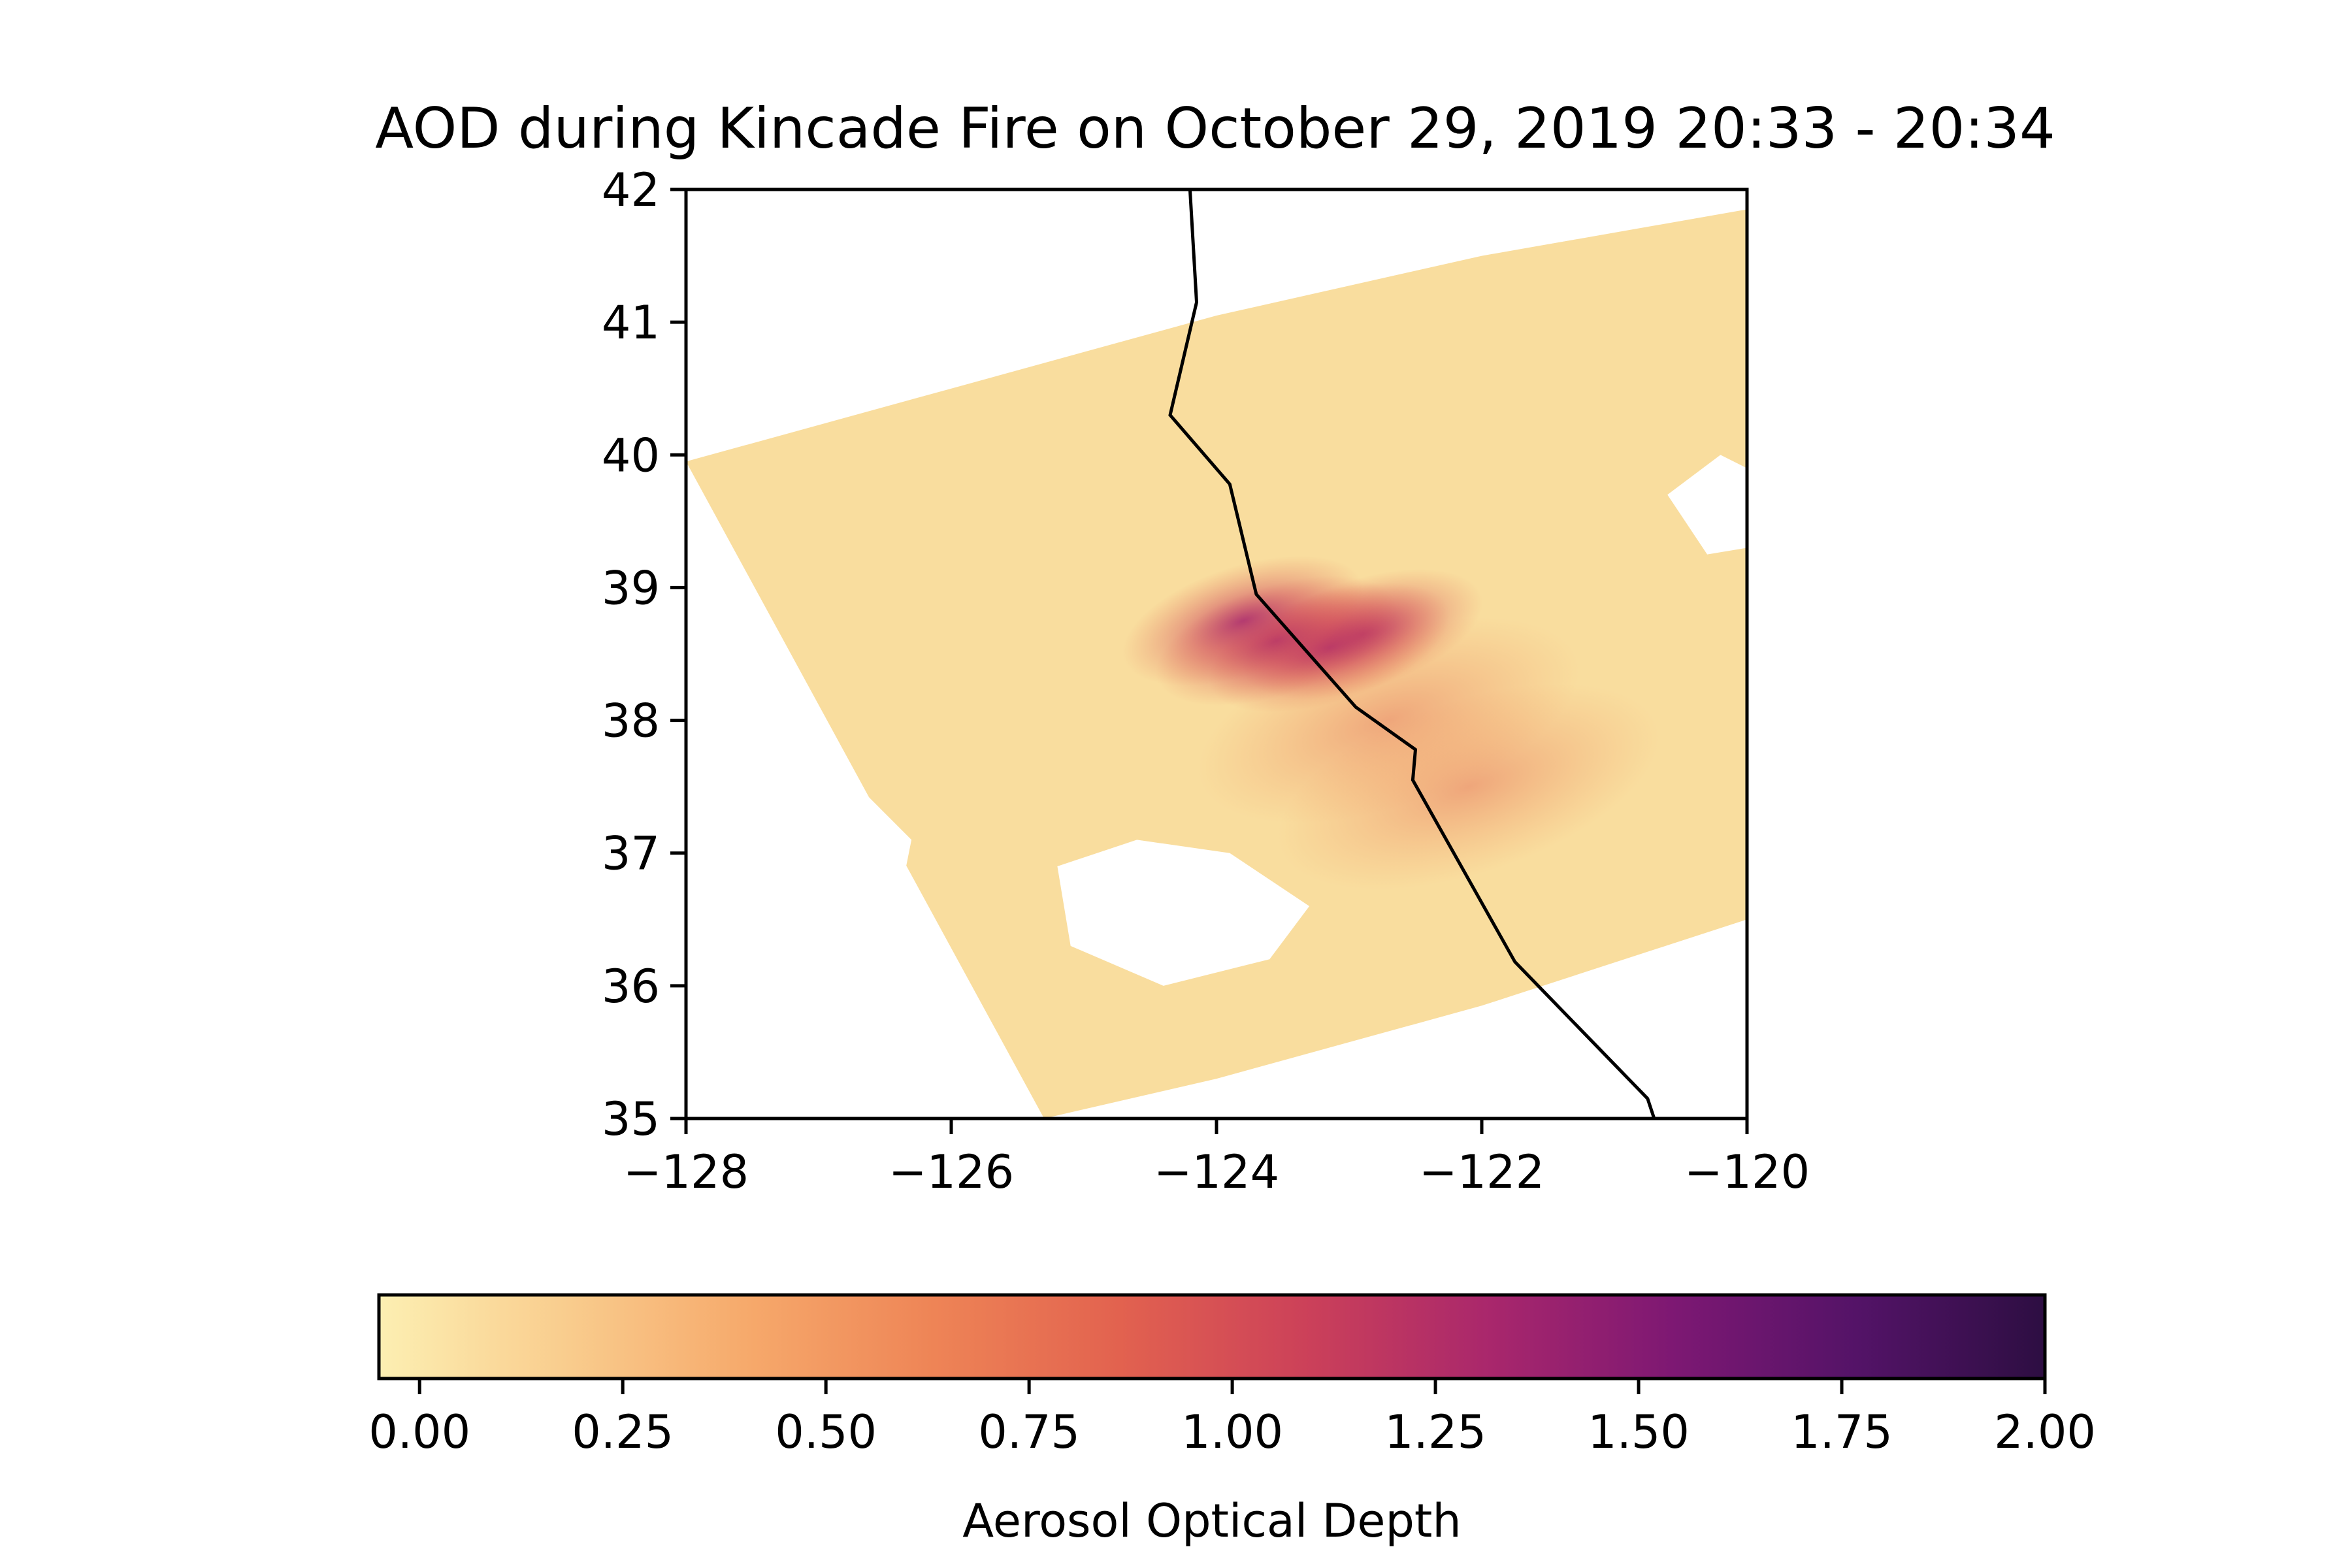 This screenshot has width=2352, height=1568. Describe the element at coordinates (631, 721) in the screenshot. I see `y-tick-label: 38` at that location.